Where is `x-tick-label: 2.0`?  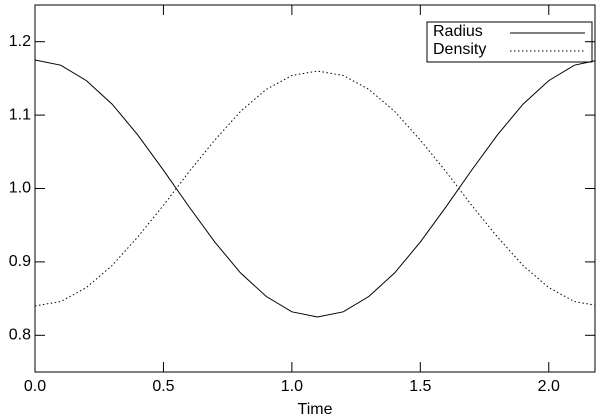 x-tick-label: 2.0 is located at coordinates (549, 386).